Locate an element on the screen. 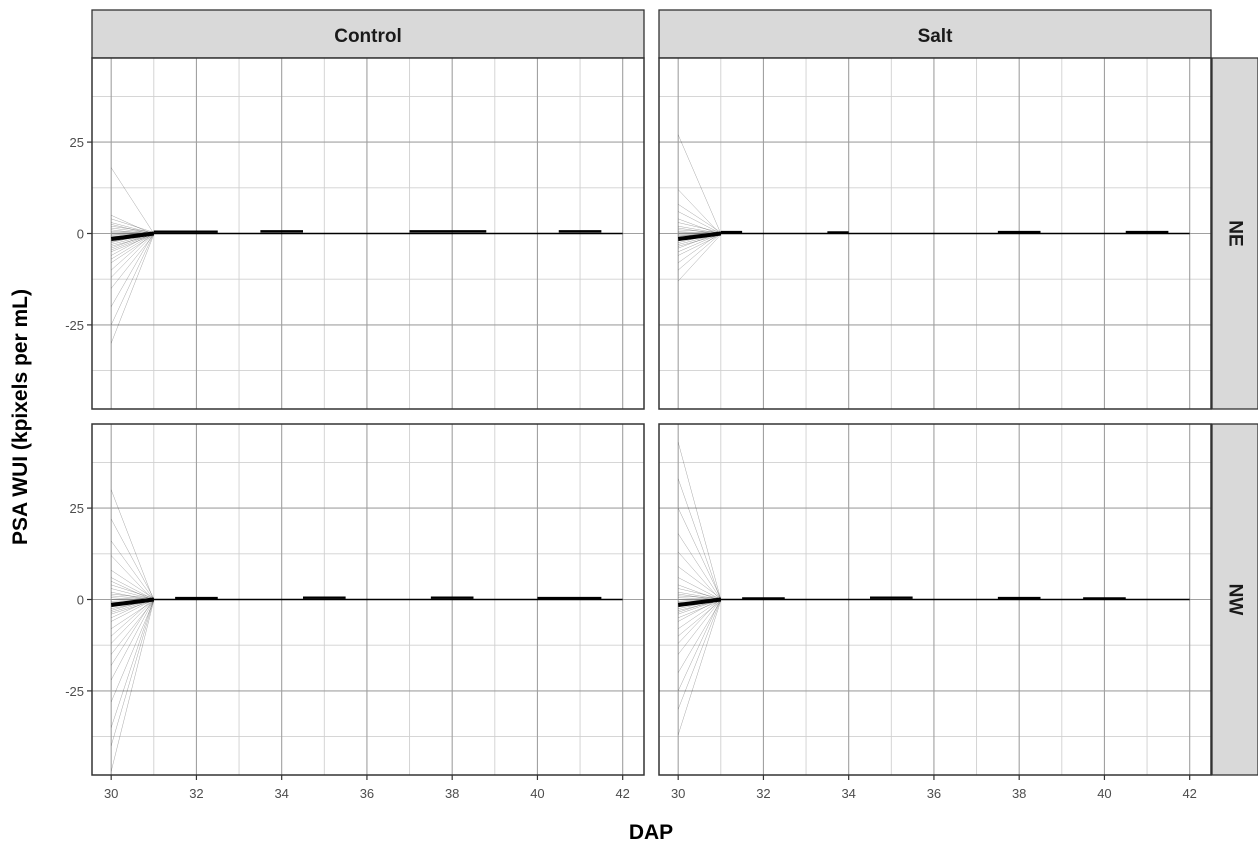 The height and width of the screenshot is (854, 1258). strip-label: Control is located at coordinates (368, 36).